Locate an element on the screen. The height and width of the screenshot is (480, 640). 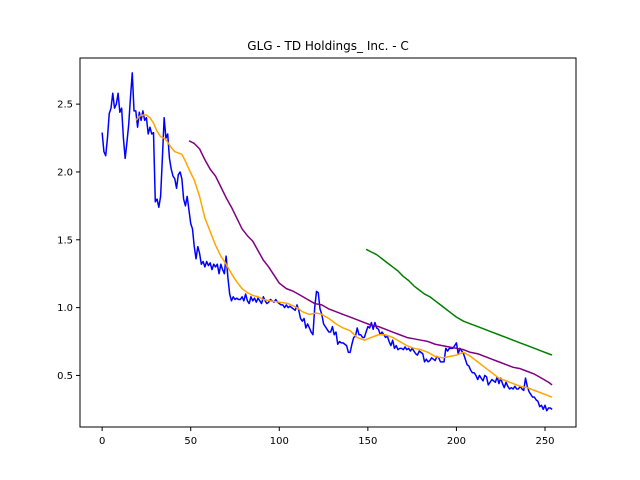
y-tick-label: 1.5 is located at coordinates (65, 240).